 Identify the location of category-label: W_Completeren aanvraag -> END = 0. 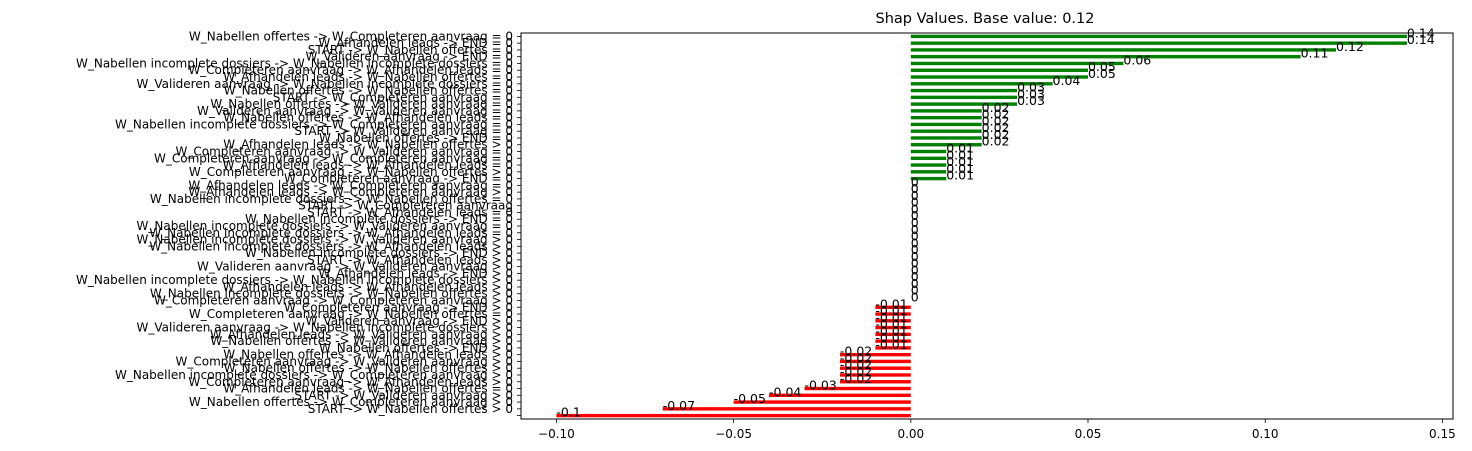
(398, 179).